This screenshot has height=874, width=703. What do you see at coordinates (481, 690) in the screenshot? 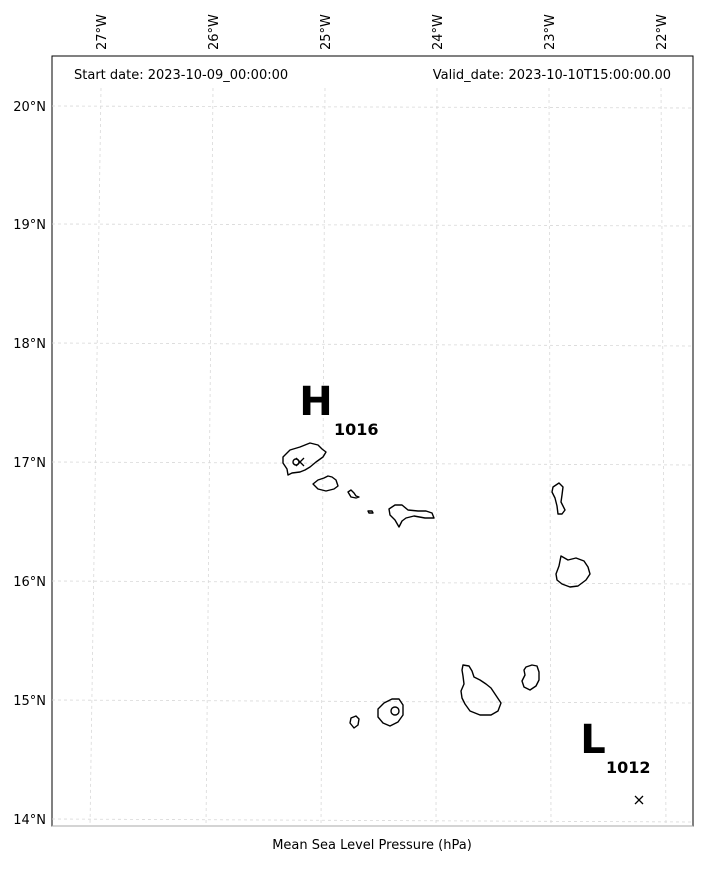
I see `island-santiago` at bounding box center [481, 690].